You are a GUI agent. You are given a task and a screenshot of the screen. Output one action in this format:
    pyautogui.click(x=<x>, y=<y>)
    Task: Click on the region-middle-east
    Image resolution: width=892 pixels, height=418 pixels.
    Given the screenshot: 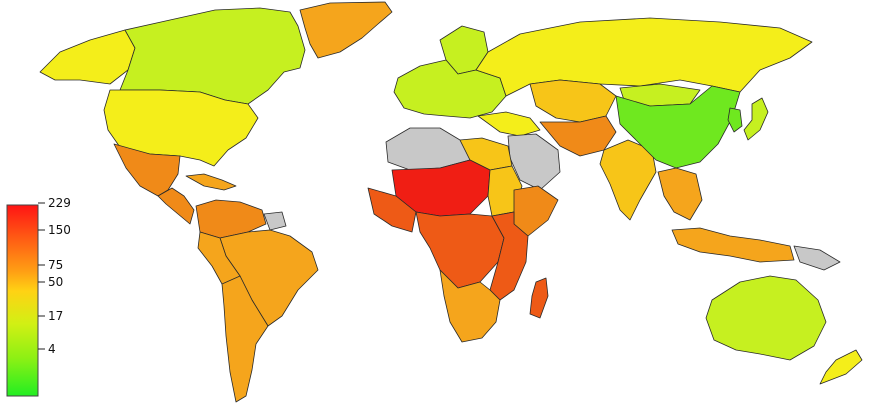 What is the action you would take?
    pyautogui.click(x=509, y=124)
    